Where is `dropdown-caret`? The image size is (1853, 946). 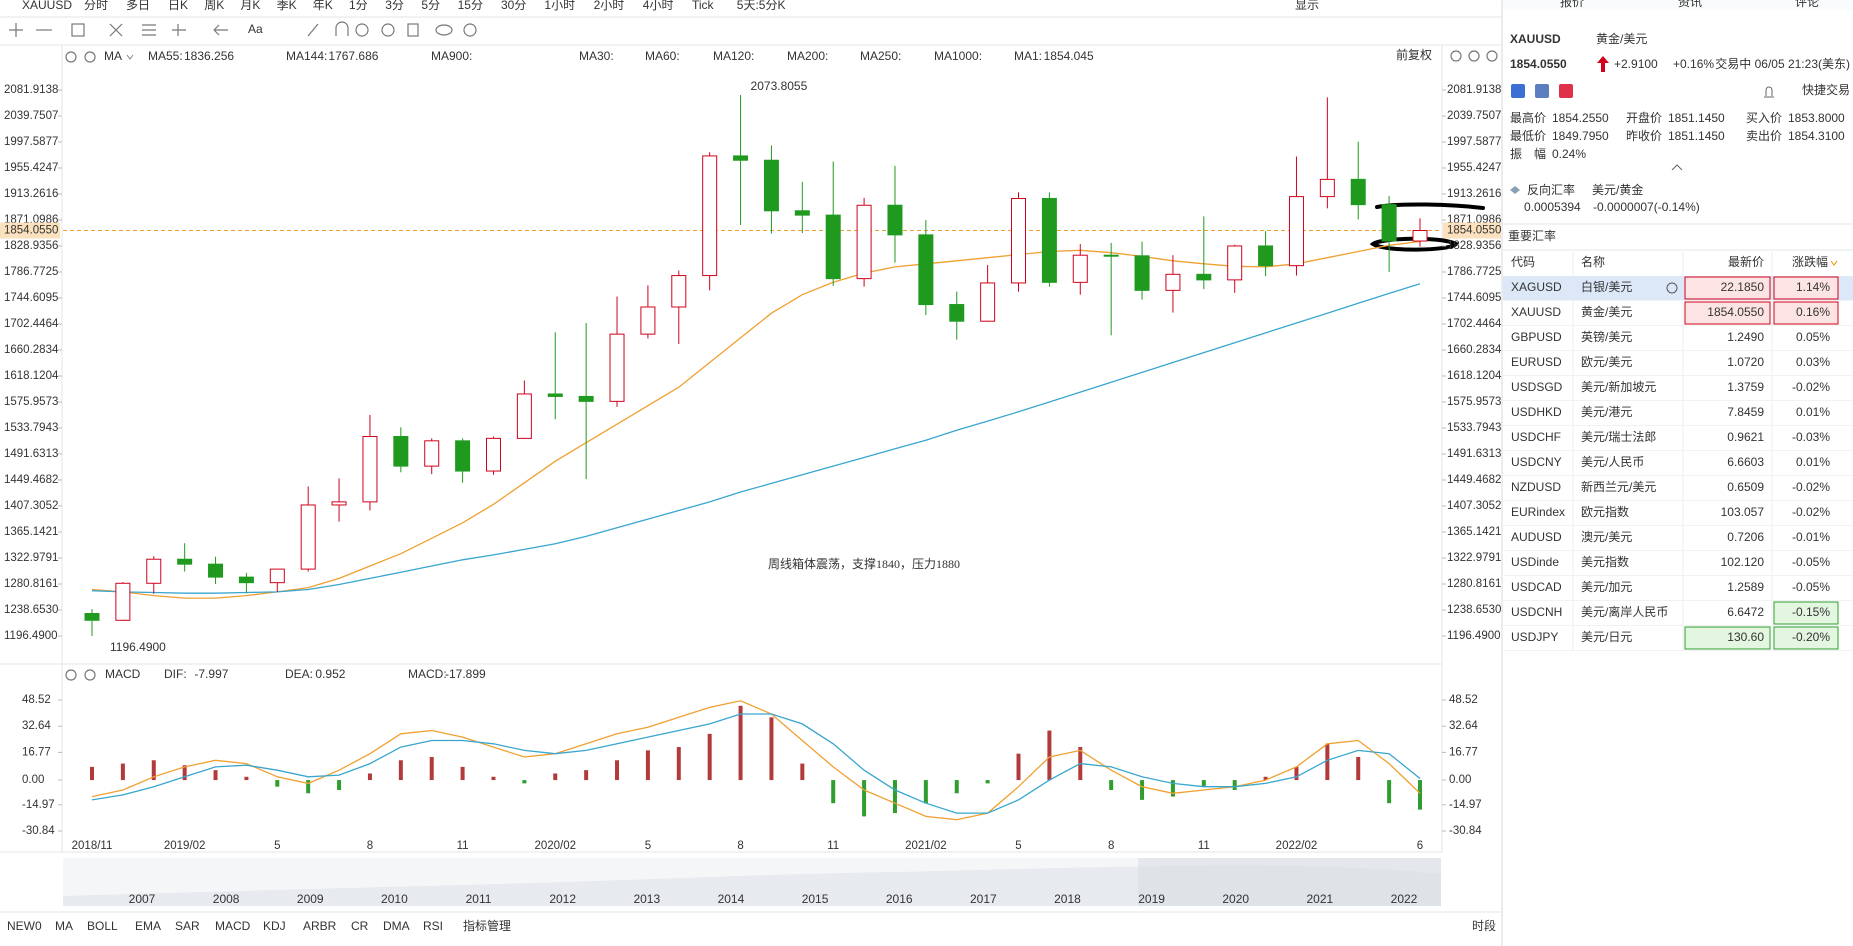
dropdown-caret is located at coordinates (130, 57).